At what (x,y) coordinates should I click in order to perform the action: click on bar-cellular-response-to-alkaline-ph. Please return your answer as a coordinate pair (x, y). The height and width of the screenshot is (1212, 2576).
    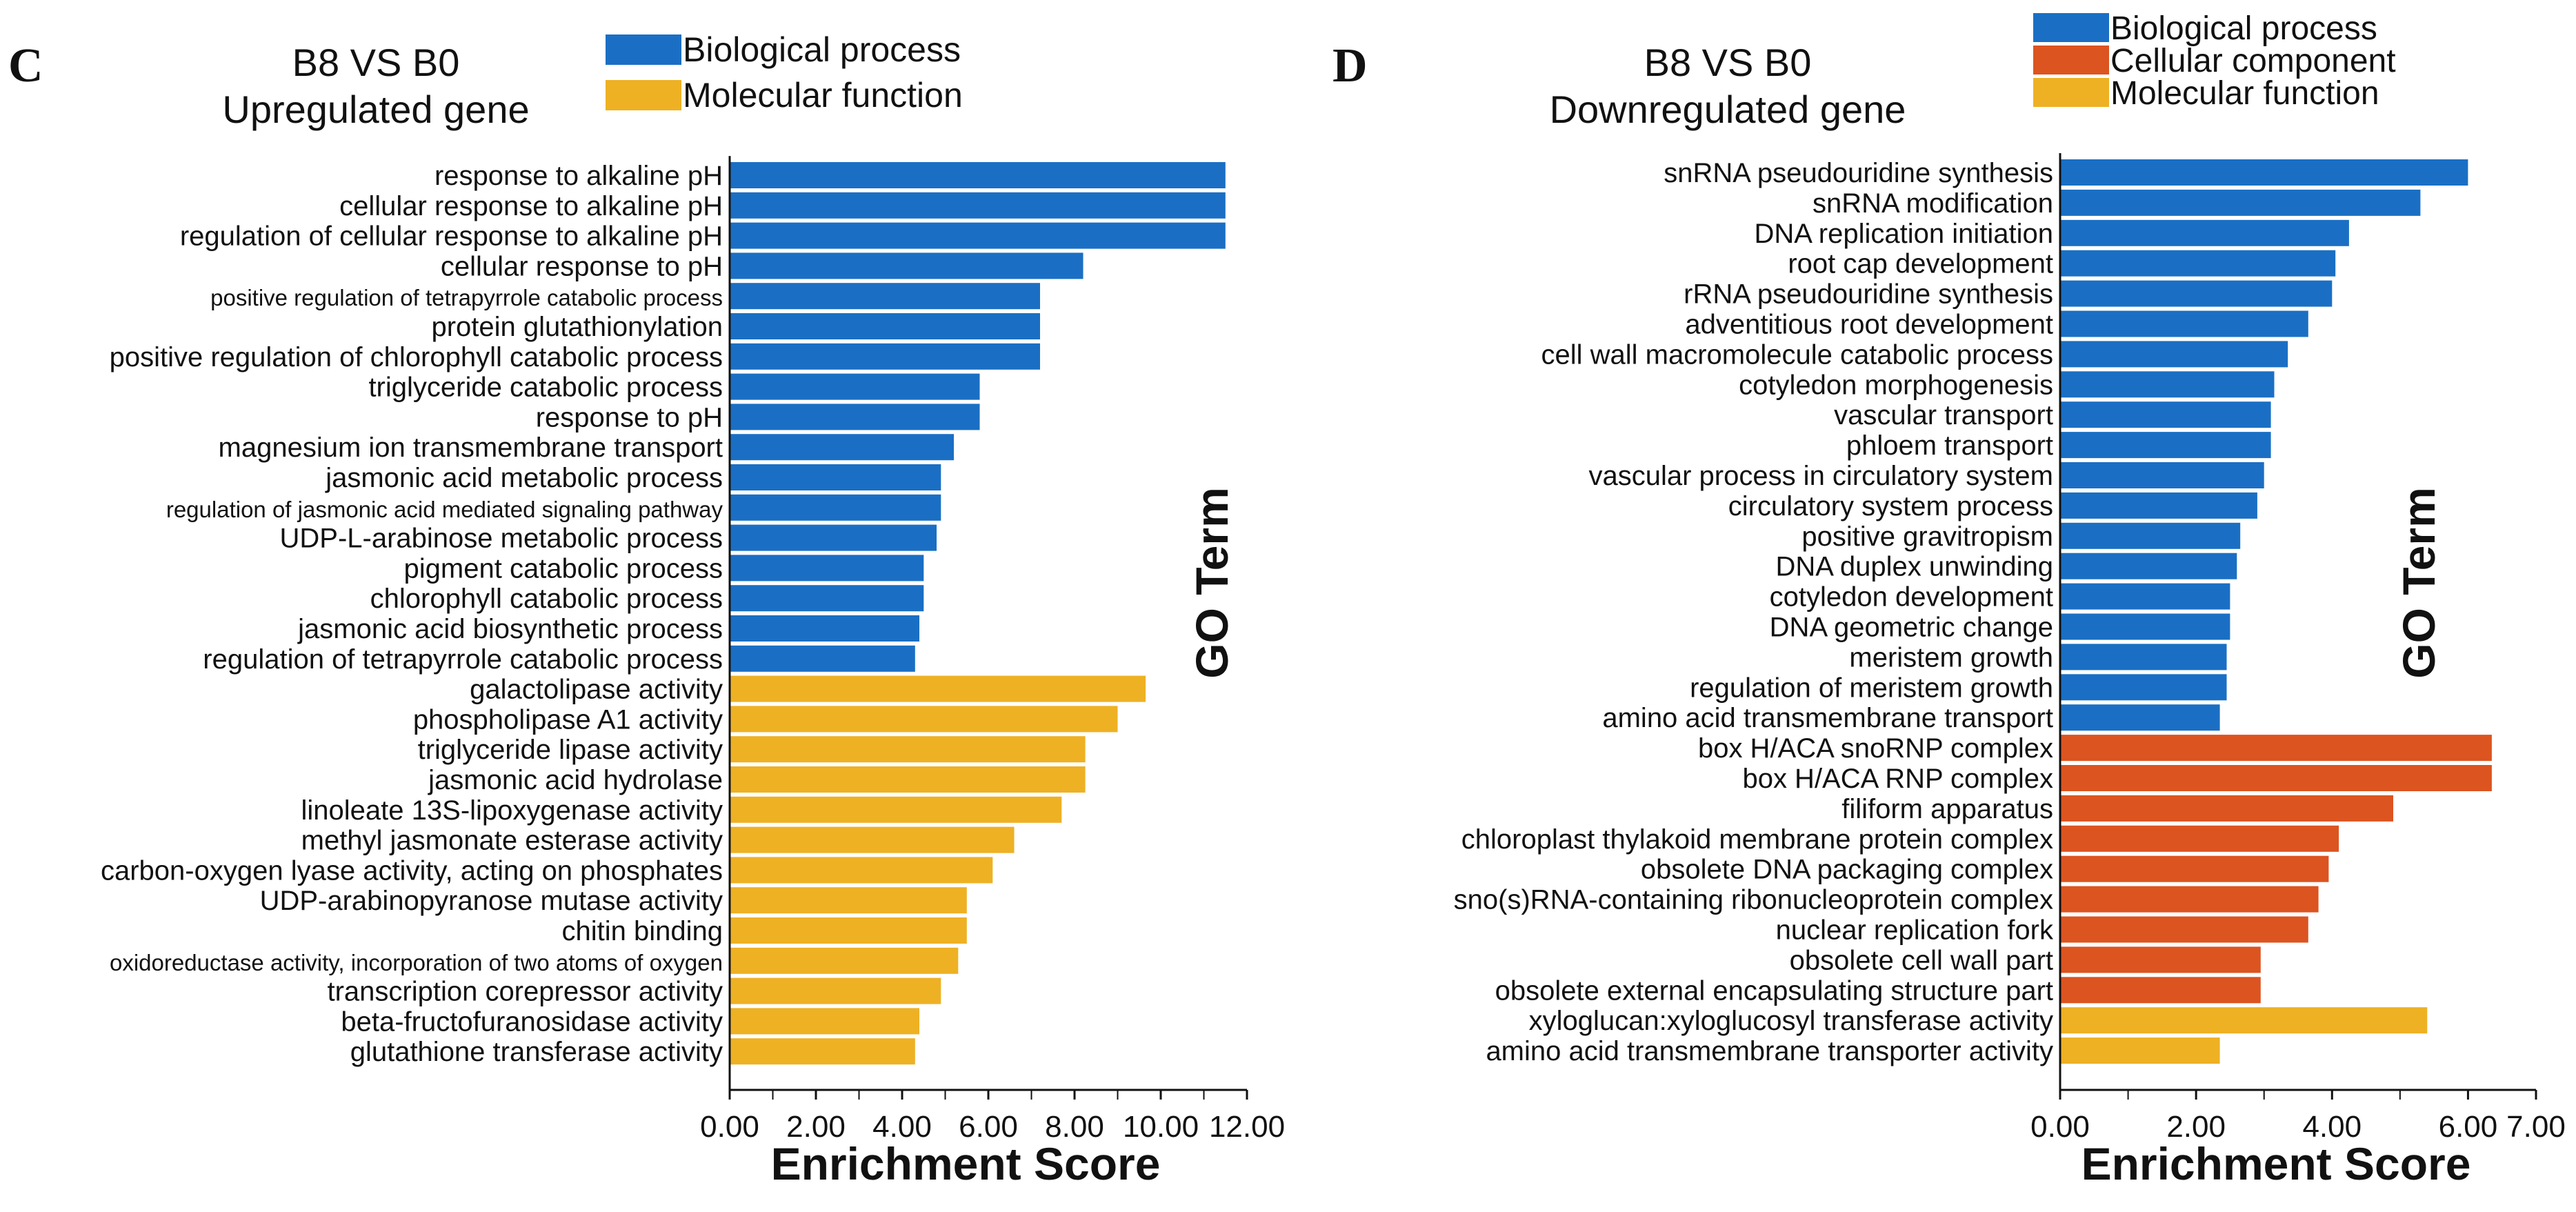
    Looking at the image, I should click on (978, 206).